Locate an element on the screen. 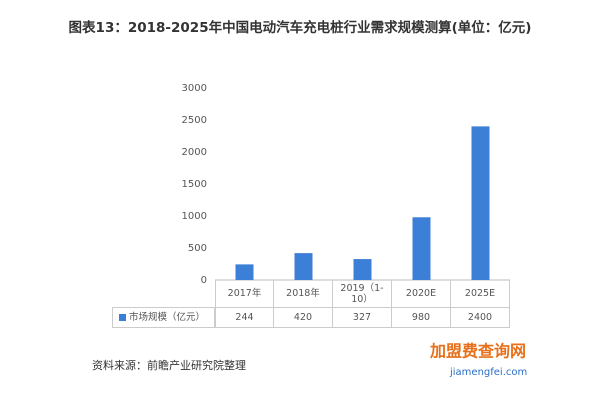  y-tick-label: 1000 is located at coordinates (194, 216).